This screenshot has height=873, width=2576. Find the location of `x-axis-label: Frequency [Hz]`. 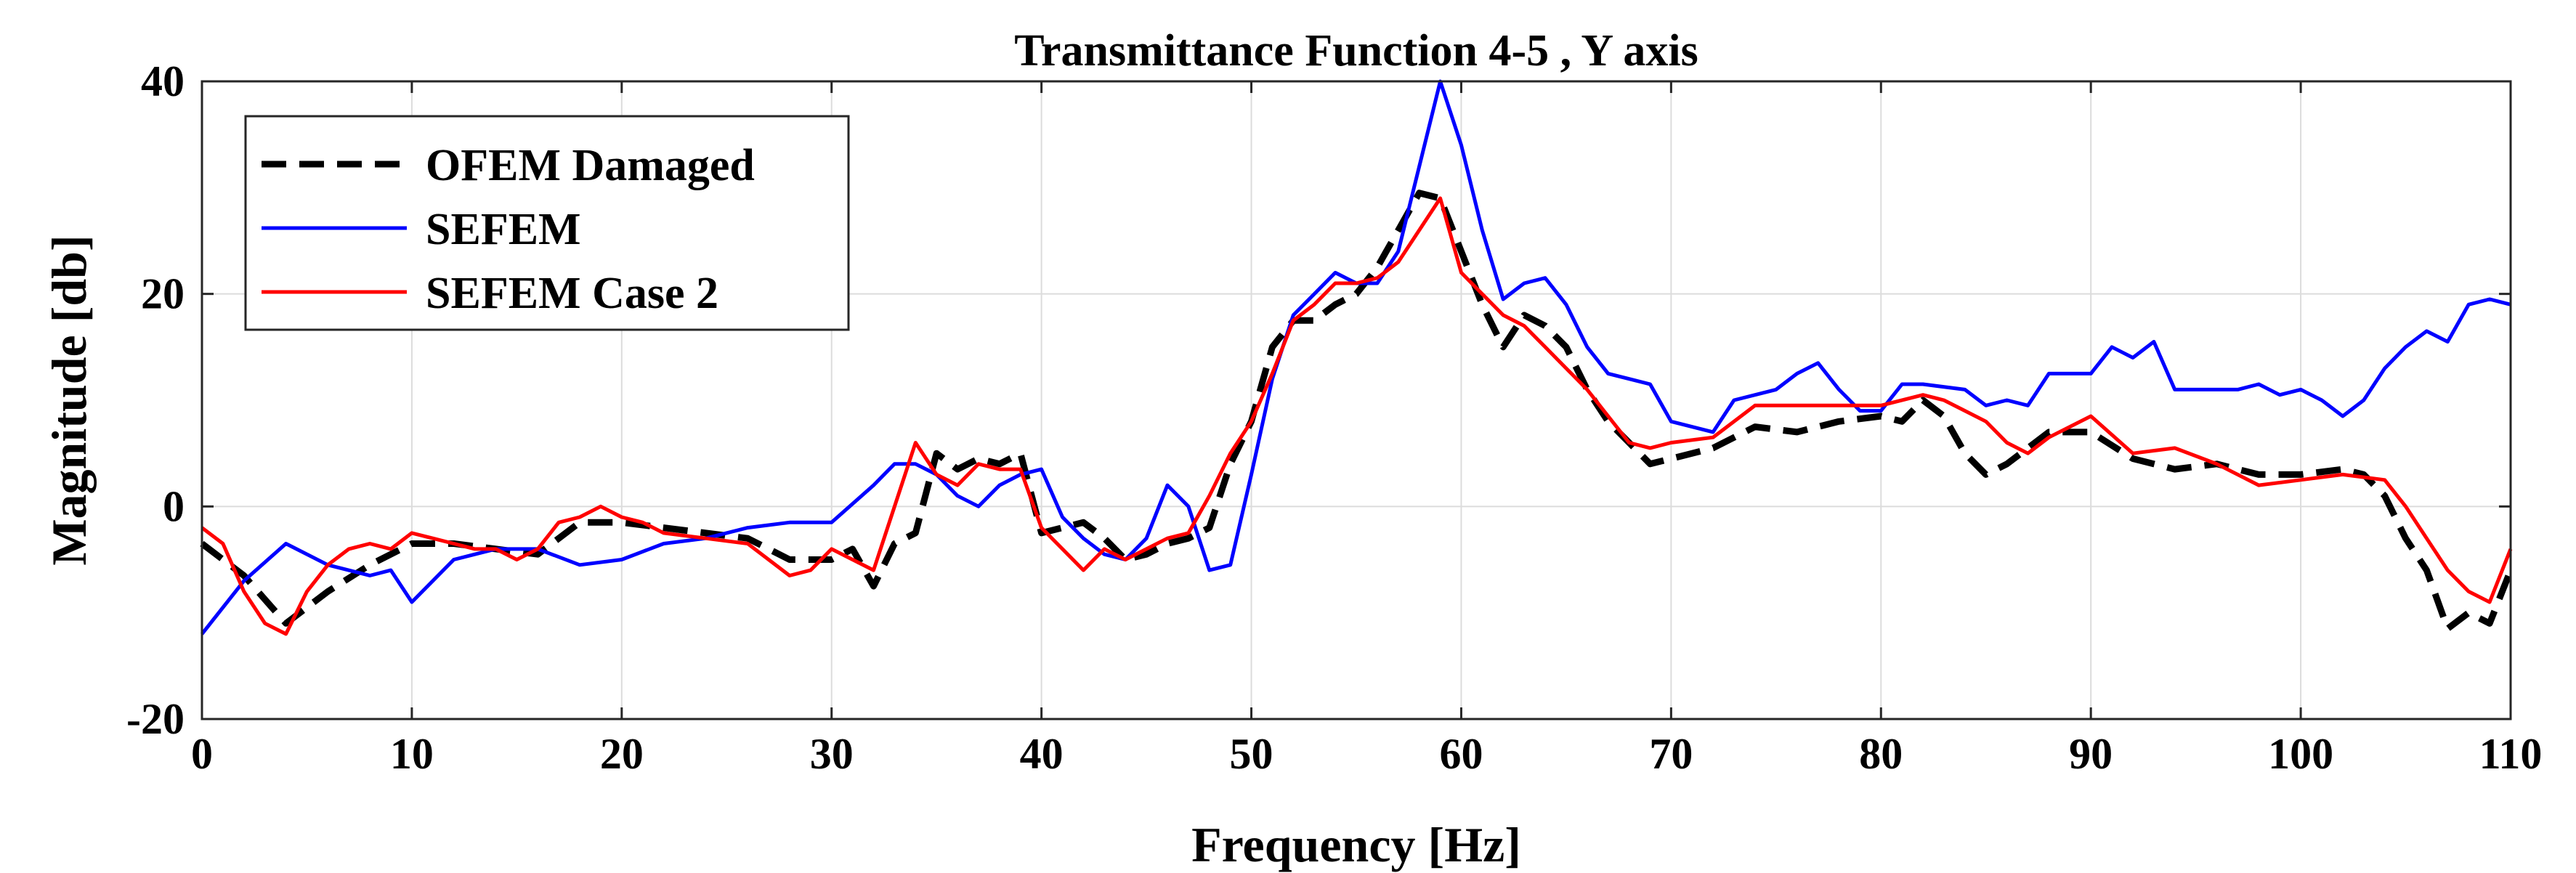

x-axis-label: Frequency [Hz] is located at coordinates (1356, 844).